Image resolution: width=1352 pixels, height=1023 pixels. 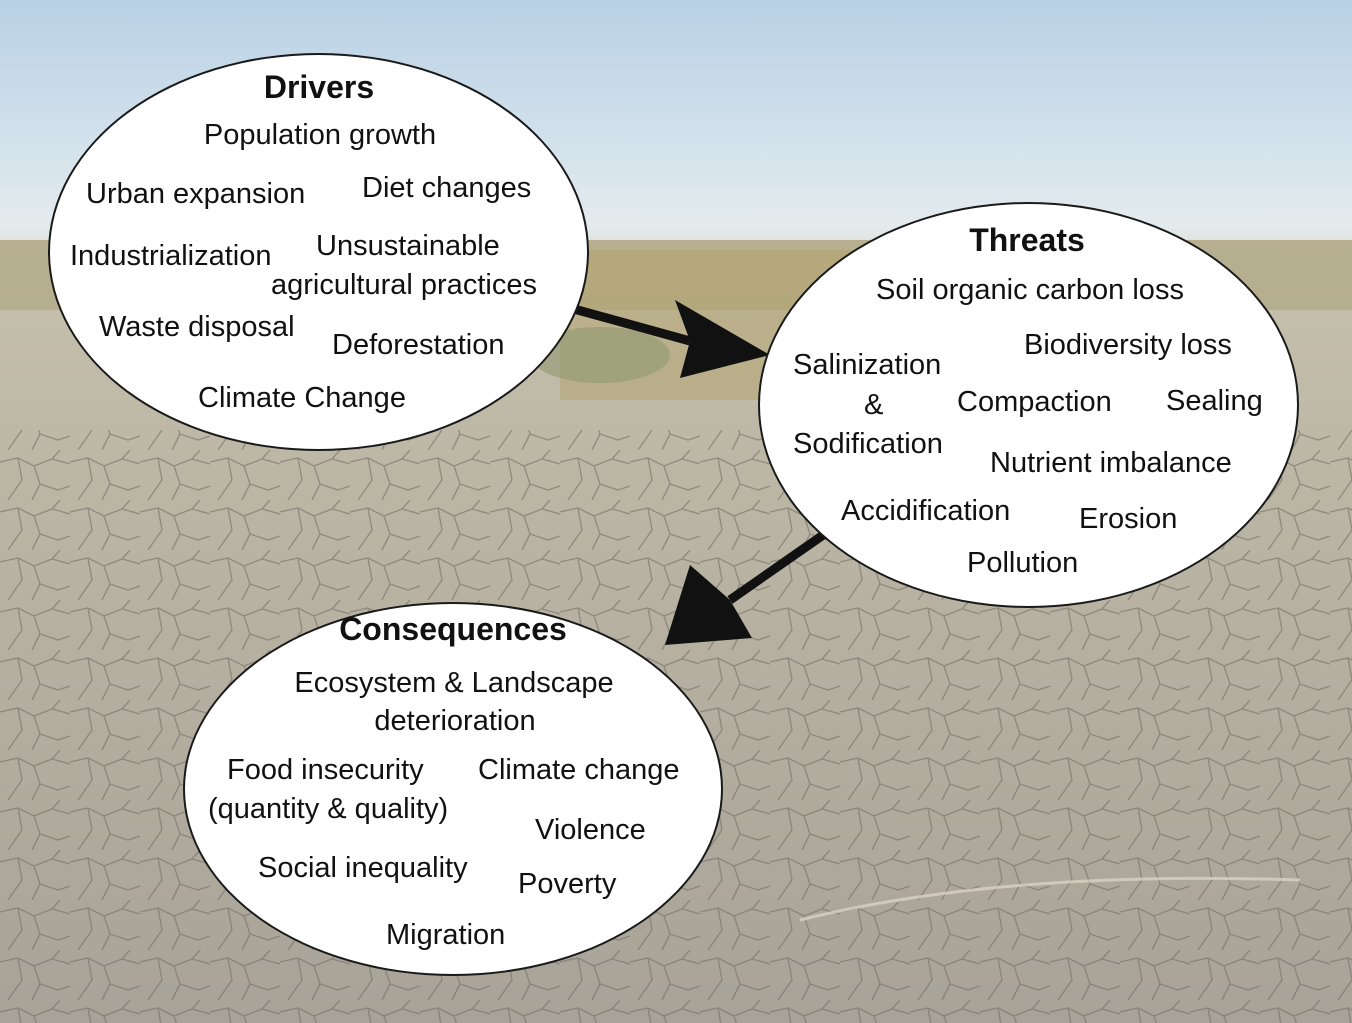 I want to click on consequence-item: Ecosystem & Landscape, so click(x=454, y=683).